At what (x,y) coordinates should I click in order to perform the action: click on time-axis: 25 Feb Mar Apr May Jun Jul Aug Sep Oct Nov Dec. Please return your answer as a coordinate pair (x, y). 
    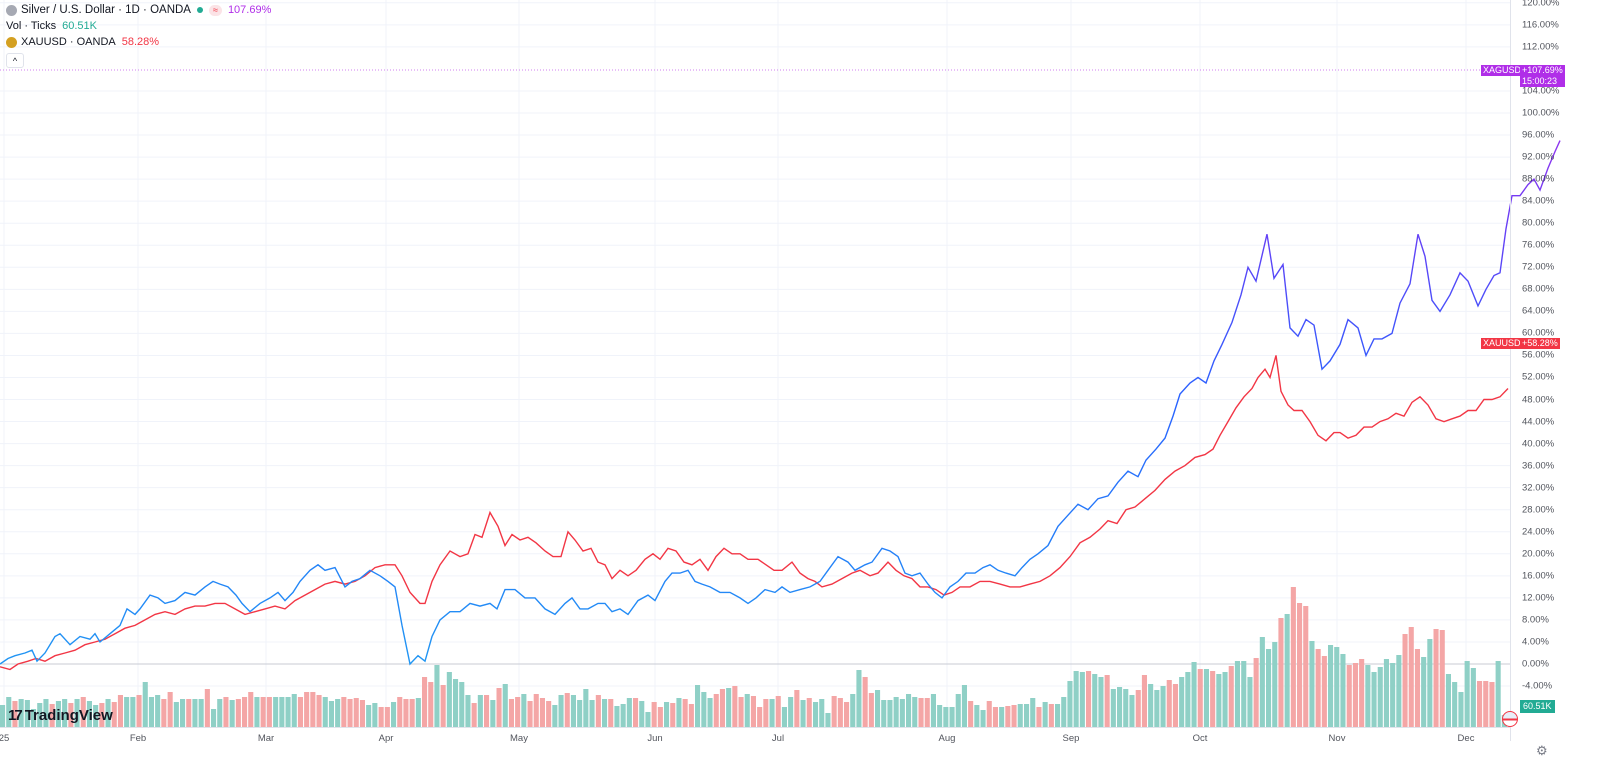
    Looking at the image, I should click on (755, 744).